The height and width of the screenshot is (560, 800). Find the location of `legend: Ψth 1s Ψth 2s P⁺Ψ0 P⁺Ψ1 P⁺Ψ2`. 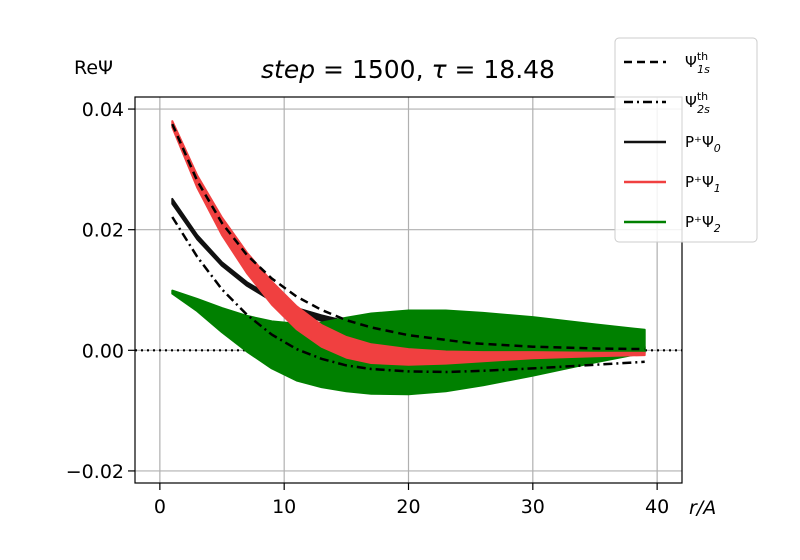

legend: Ψth 1s Ψth 2s P⁺Ψ0 P⁺Ψ1 P⁺Ψ2 is located at coordinates (686, 140).